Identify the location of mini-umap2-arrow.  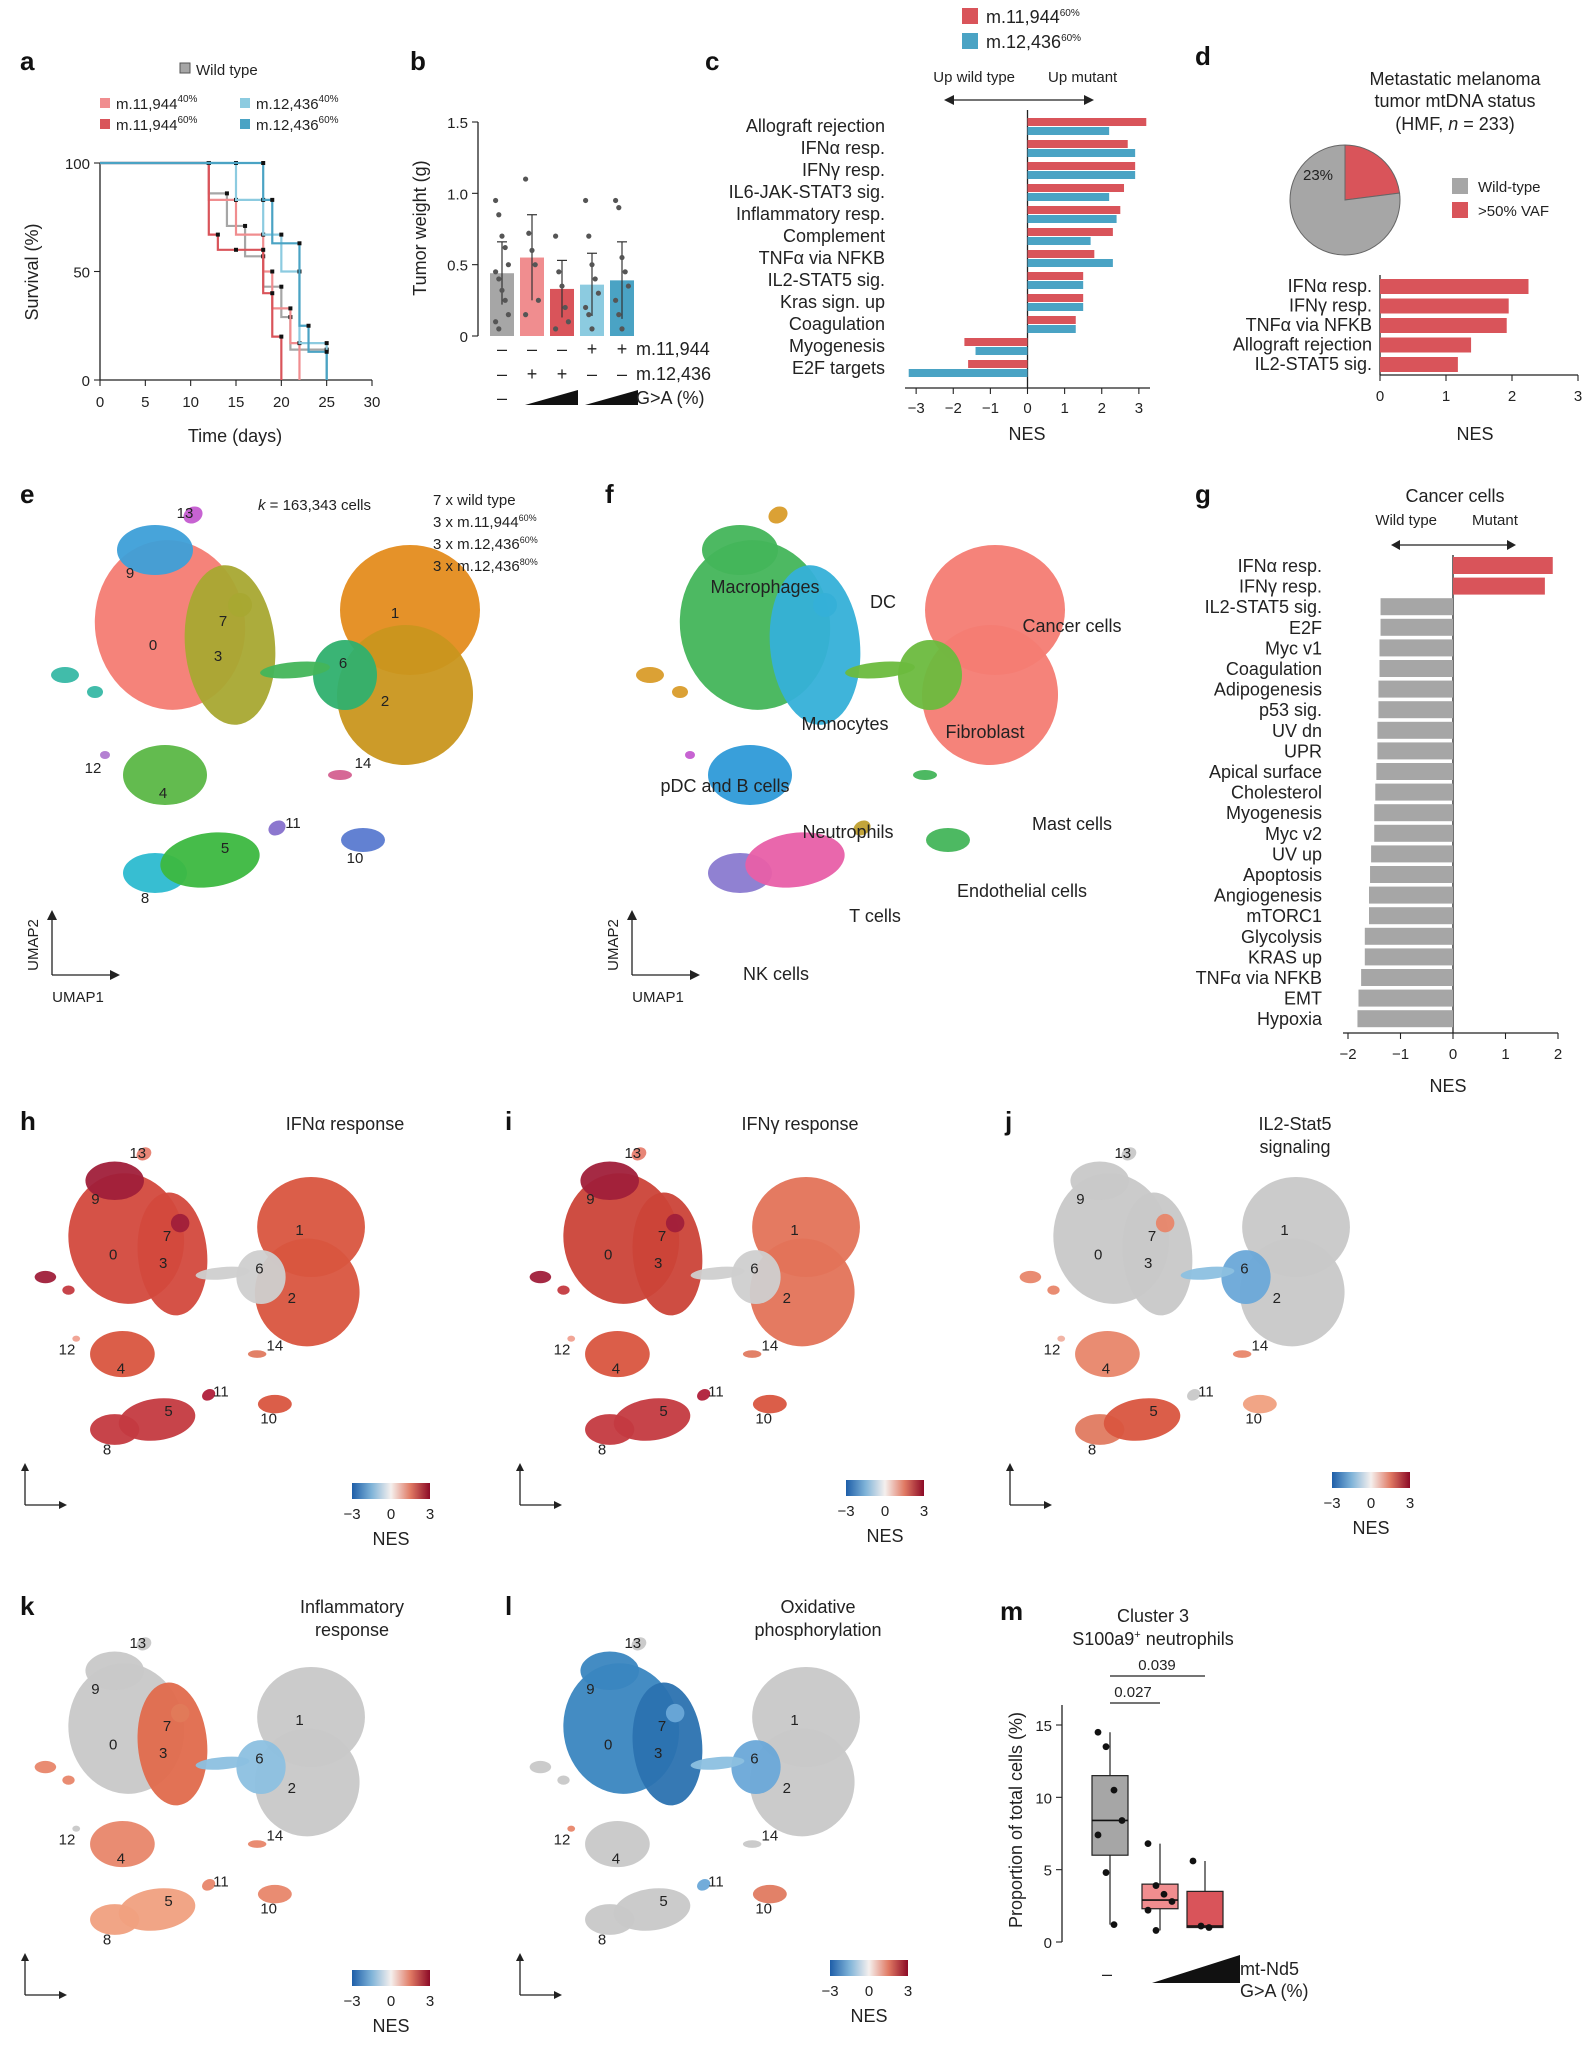
(25, 1467).